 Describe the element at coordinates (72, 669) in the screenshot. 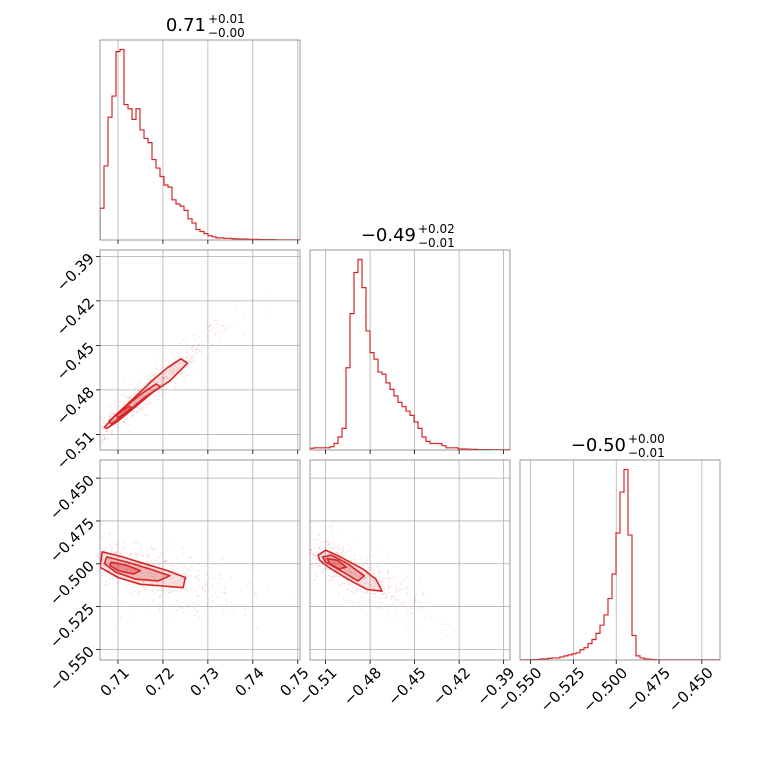

I see `y-tick-label: −0.550` at that location.